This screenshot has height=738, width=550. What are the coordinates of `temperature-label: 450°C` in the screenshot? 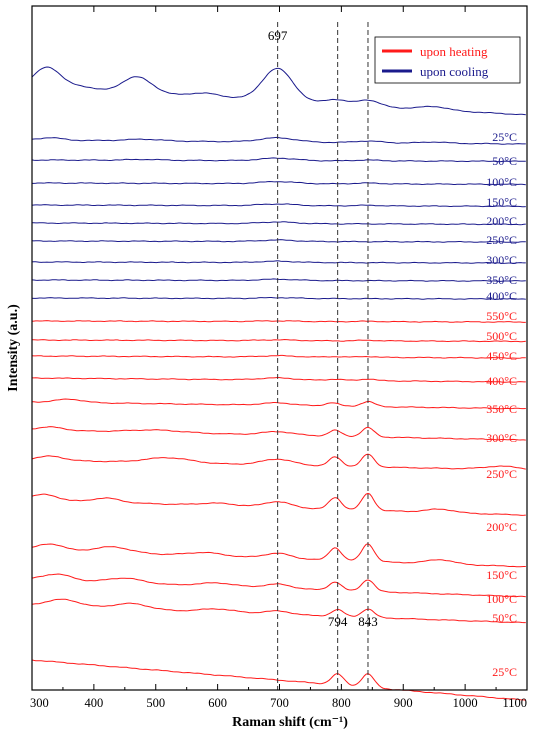 It's located at (501, 356).